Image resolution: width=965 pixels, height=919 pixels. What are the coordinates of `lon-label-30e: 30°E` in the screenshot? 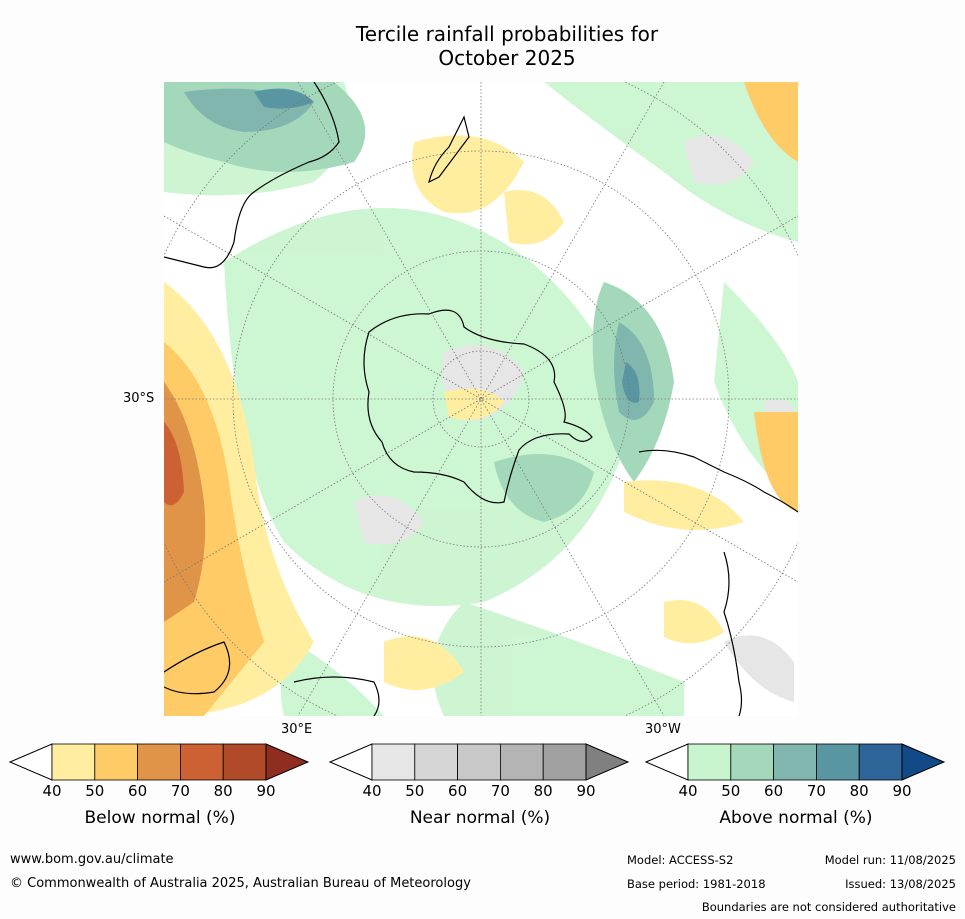 It's located at (297, 729).